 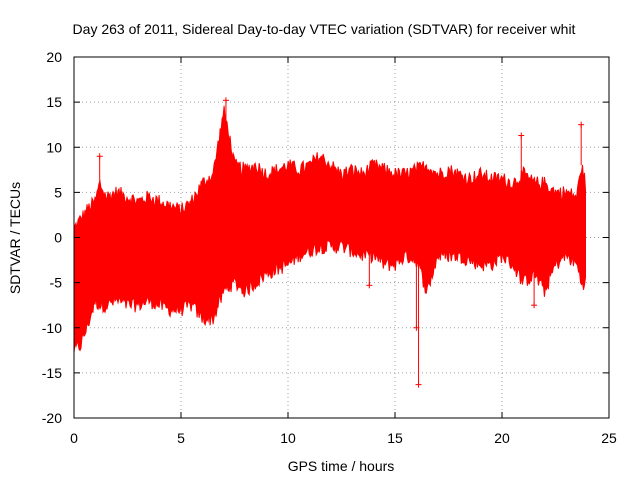 I want to click on y-tick-label: 10, so click(x=54, y=147).